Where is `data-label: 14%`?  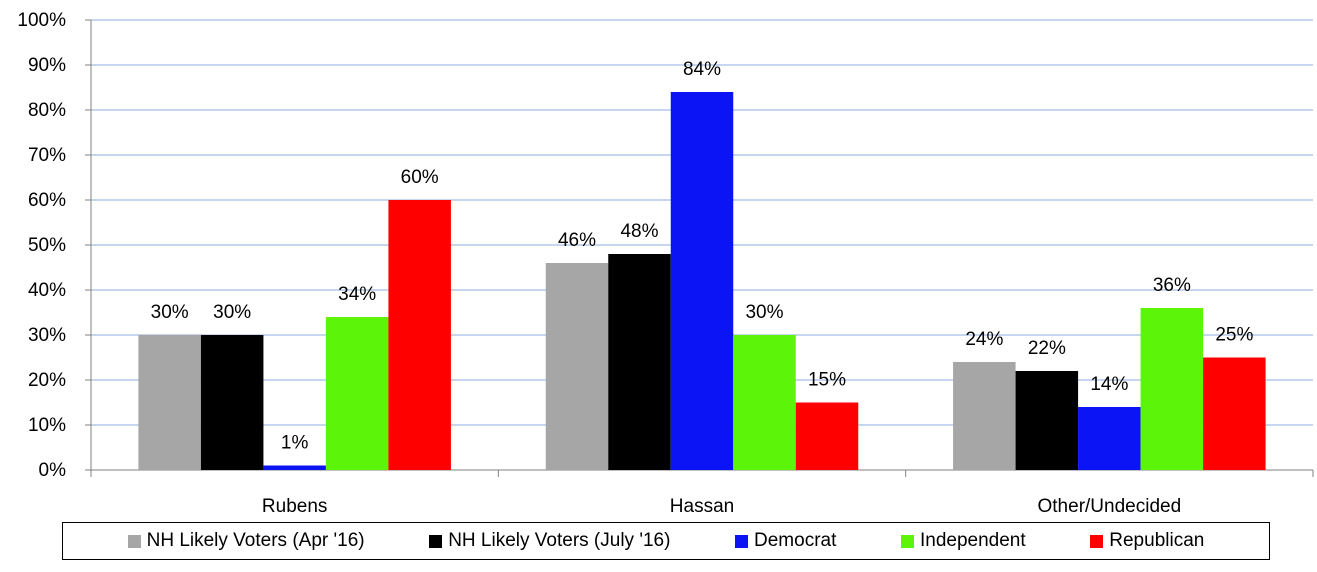
data-label: 14% is located at coordinates (1109, 384).